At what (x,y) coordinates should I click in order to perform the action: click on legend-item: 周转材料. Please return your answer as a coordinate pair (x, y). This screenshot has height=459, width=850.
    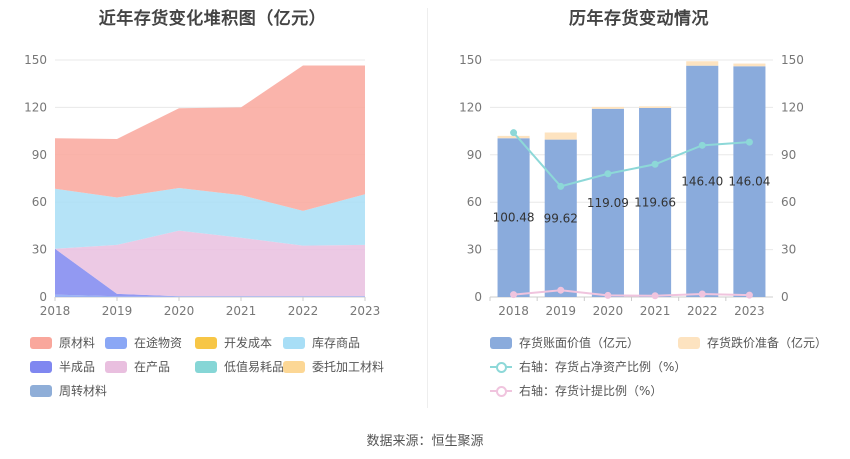
    Looking at the image, I should click on (68, 390).